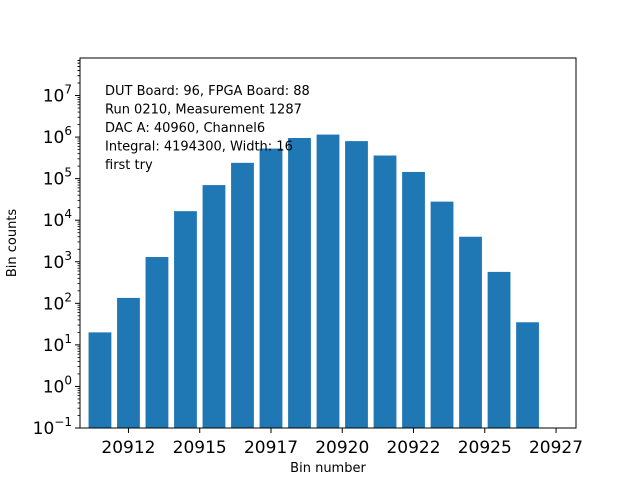  Describe the element at coordinates (556, 448) in the screenshot. I see `x-tick-label: 20927` at that location.